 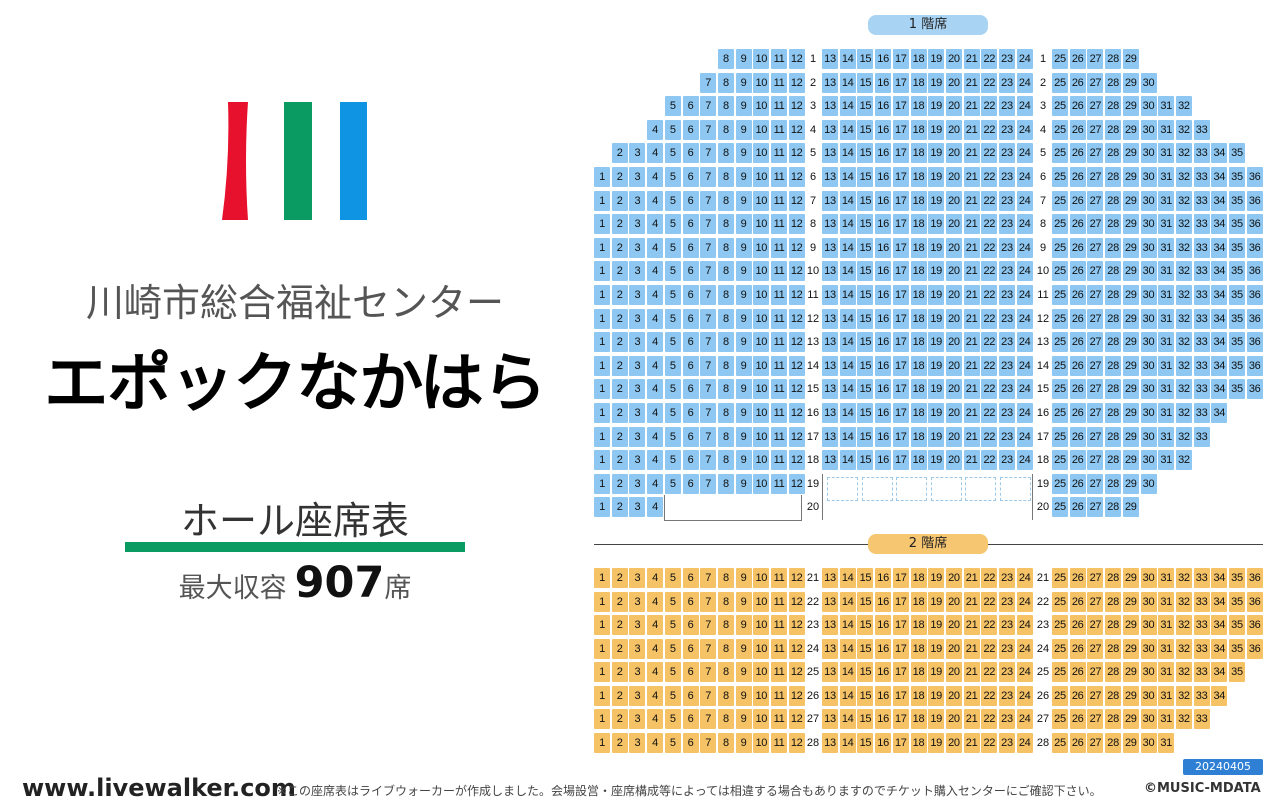 I want to click on seat: 8, so click(x=725, y=601).